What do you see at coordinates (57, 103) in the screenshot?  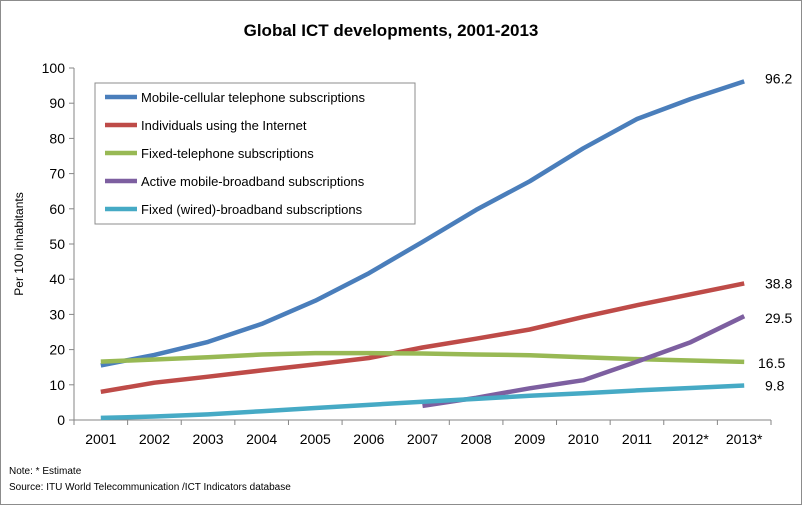 I see `y-tick-label: 90` at bounding box center [57, 103].